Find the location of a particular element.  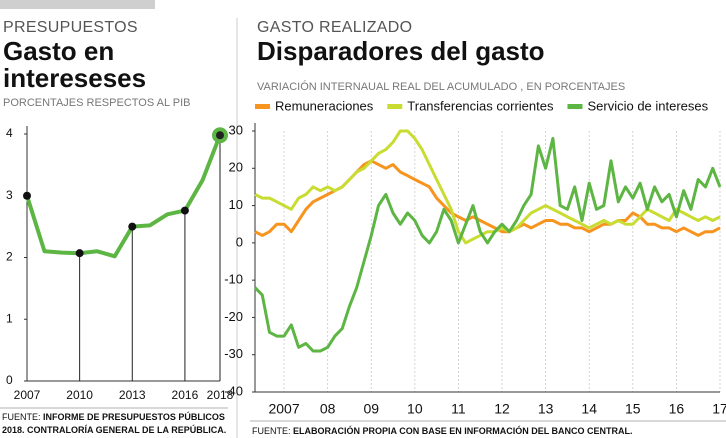

x-tick-label: 2010 is located at coordinates (79, 395).